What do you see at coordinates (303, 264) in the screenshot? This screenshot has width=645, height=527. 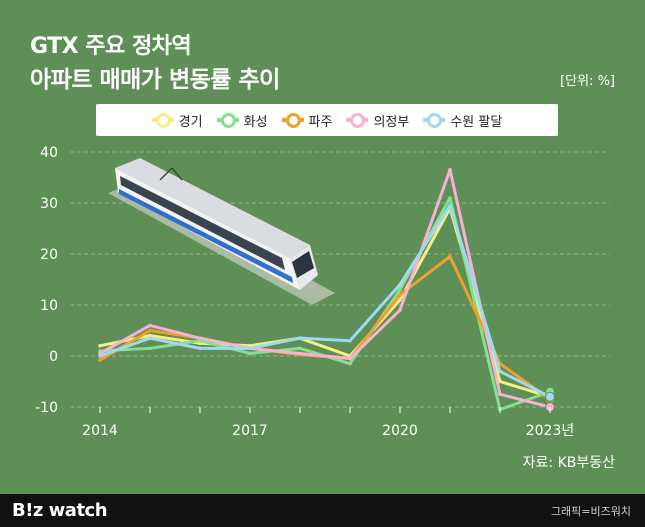 I see `train-windshield` at bounding box center [303, 264].